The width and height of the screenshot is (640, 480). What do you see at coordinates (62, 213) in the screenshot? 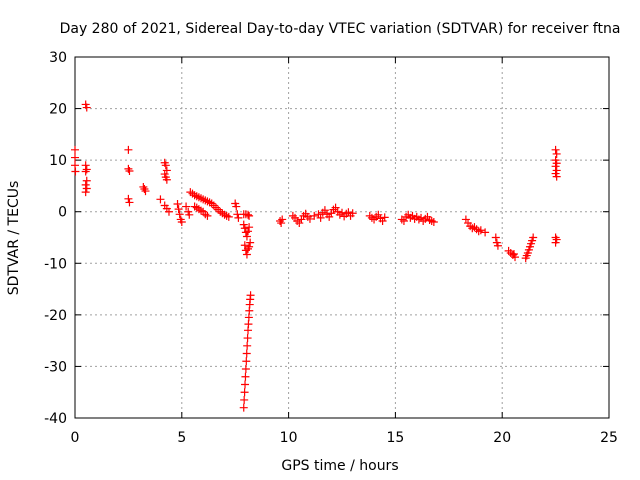
I see `y-tick-label: 0` at bounding box center [62, 213].